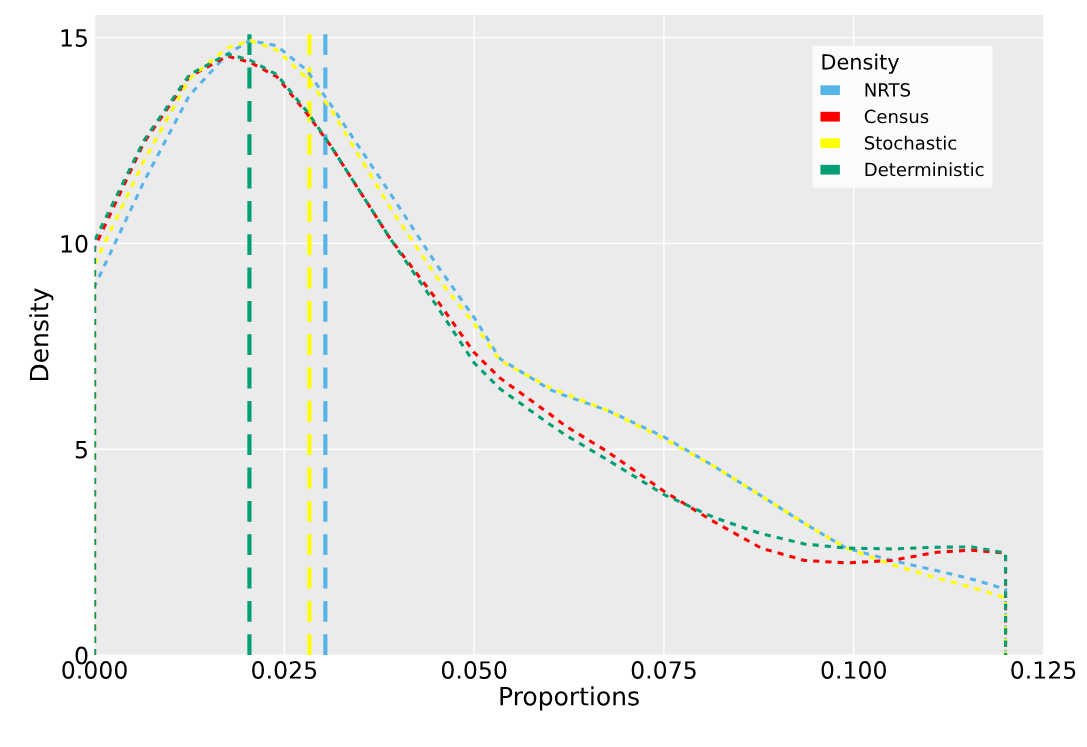 The image size is (1087, 747). Describe the element at coordinates (887, 90) in the screenshot. I see `legend-label: NRTS` at that location.